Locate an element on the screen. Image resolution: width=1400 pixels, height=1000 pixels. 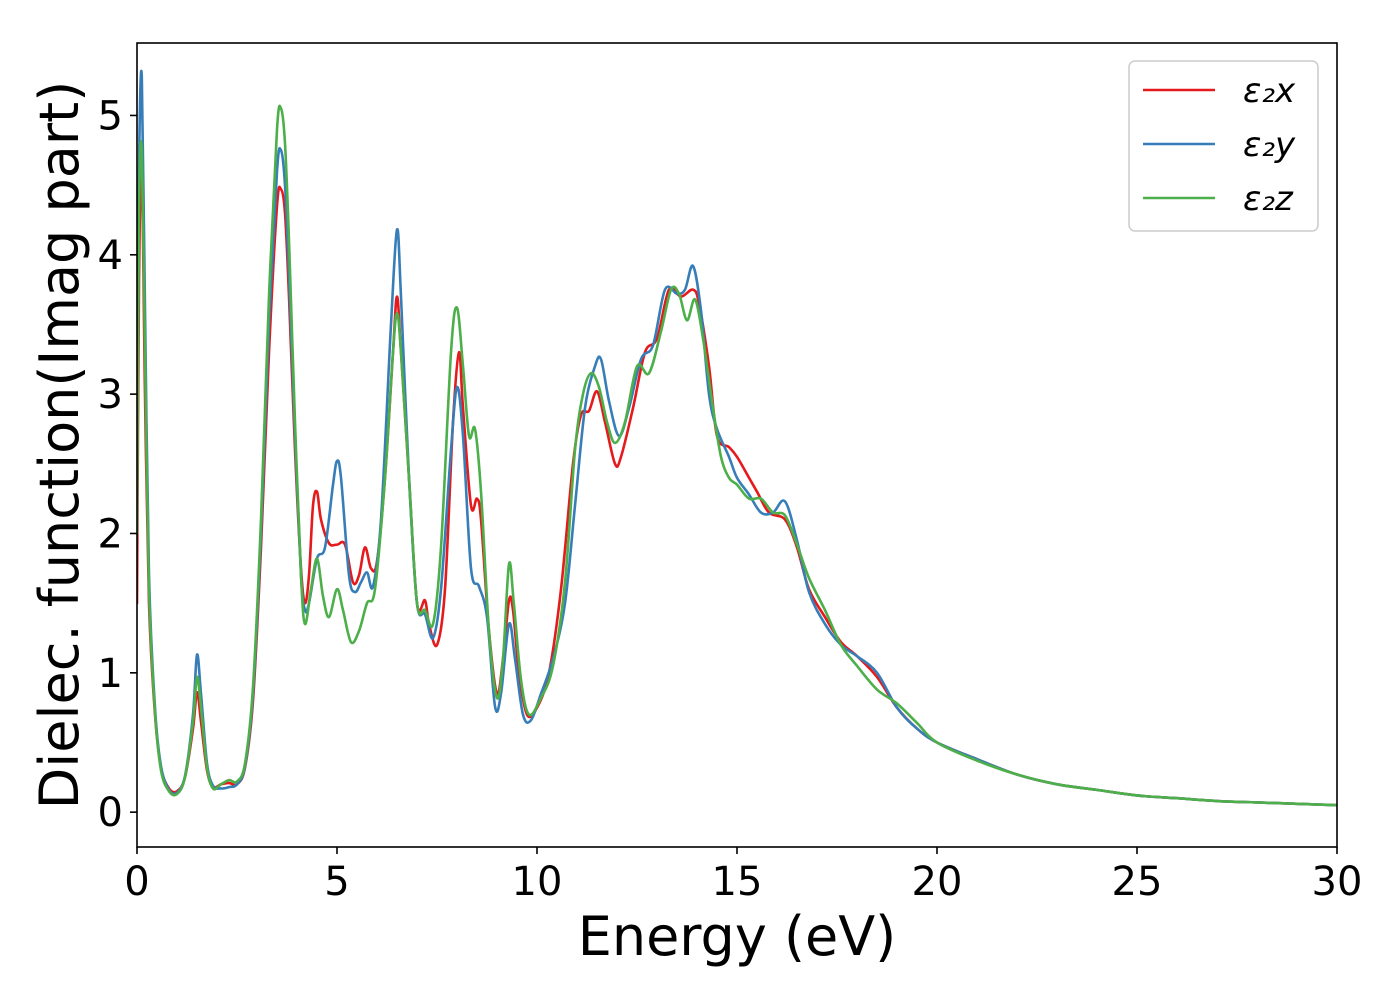
y-tick-label: 5 is located at coordinates (110, 116).